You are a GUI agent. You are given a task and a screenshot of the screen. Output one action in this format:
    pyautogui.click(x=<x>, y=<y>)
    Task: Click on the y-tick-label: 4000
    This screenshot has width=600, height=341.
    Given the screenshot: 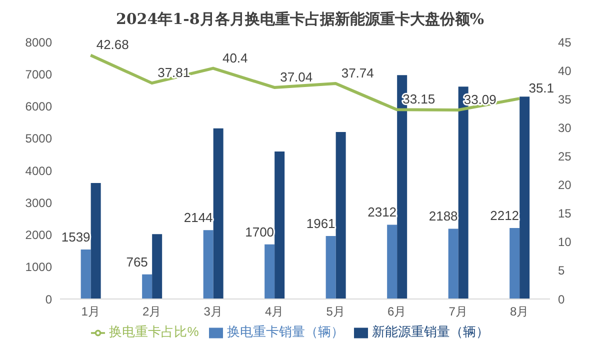 What is the action you would take?
    pyautogui.click(x=38, y=171)
    